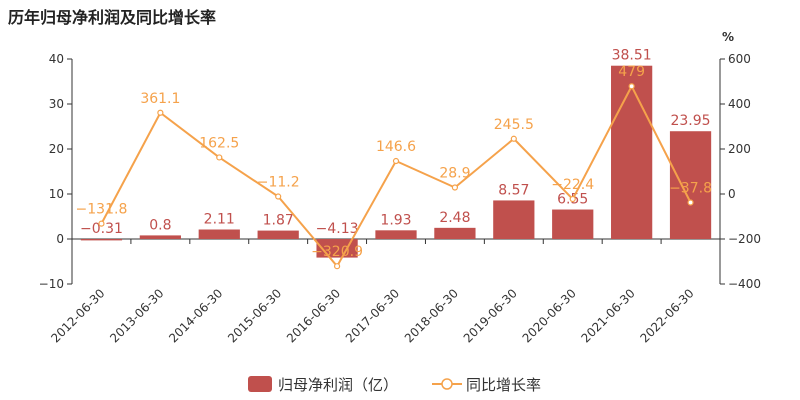  What do you see at coordinates (112, 17) in the screenshot?
I see `chart-title: 历年归母净利润及同比增长率` at bounding box center [112, 17].